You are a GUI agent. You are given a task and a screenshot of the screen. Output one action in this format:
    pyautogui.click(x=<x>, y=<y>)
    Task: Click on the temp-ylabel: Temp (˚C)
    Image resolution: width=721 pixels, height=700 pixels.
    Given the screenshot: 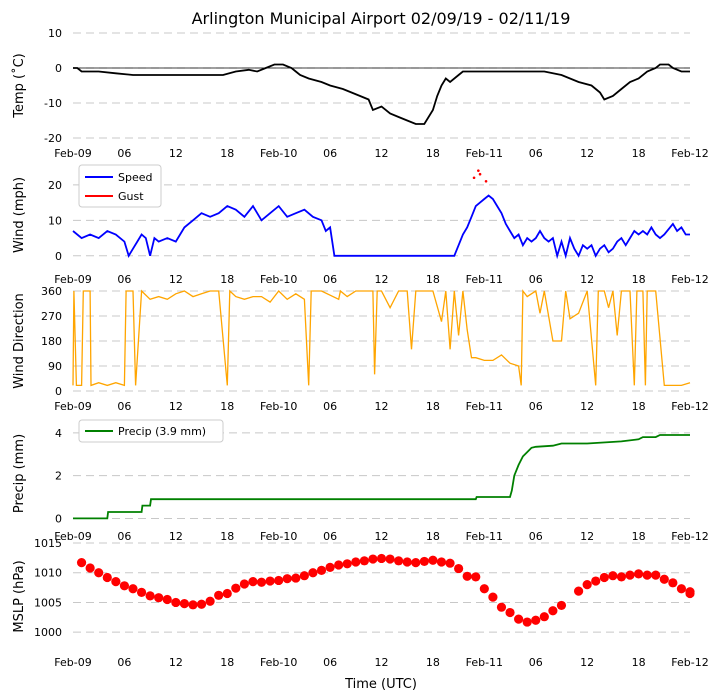 What is the action you would take?
    pyautogui.click(x=19, y=86)
    